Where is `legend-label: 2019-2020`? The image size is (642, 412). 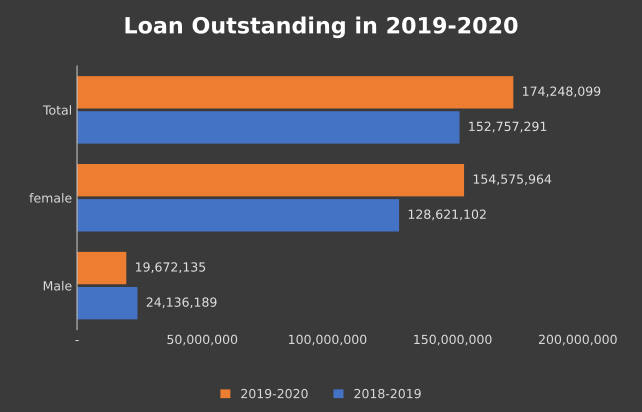
legend-label: 2019-2020 is located at coordinates (274, 393).